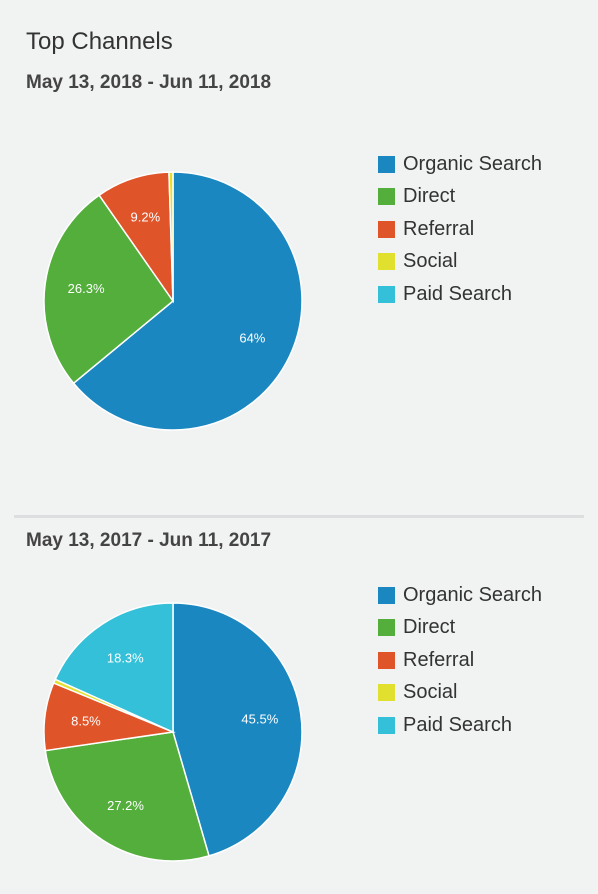 The image size is (598, 894). Describe the element at coordinates (146, 217) in the screenshot. I see `slice-label-referral-2018: 9.2%` at that location.